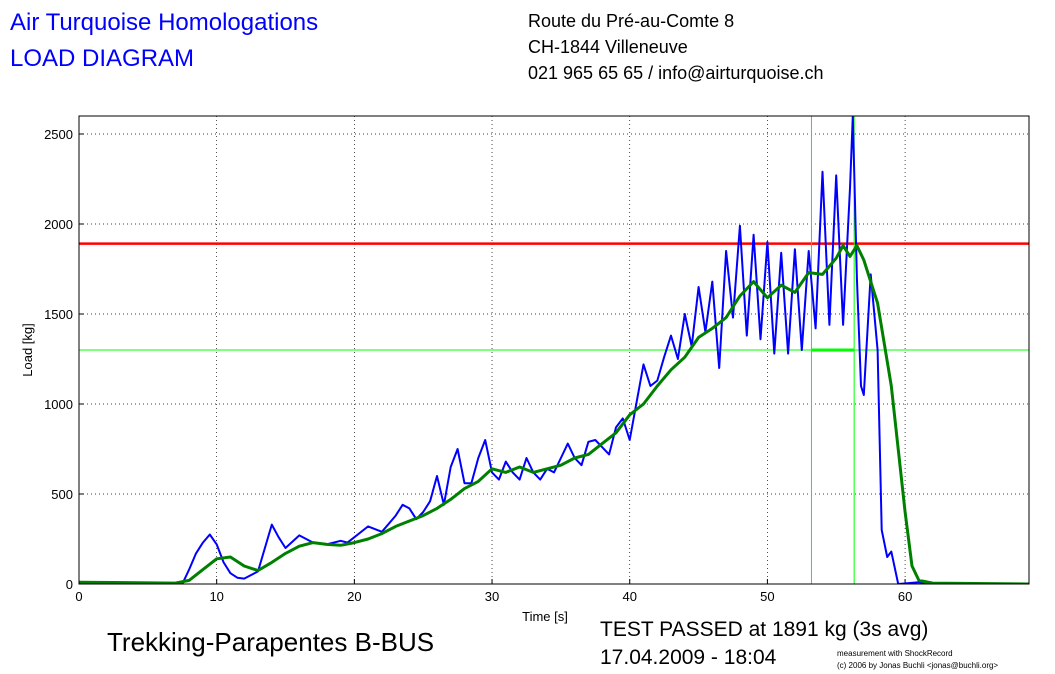 This screenshot has height=674, width=1055. Describe the element at coordinates (767, 596) in the screenshot. I see `x-tick-label: 50` at that location.